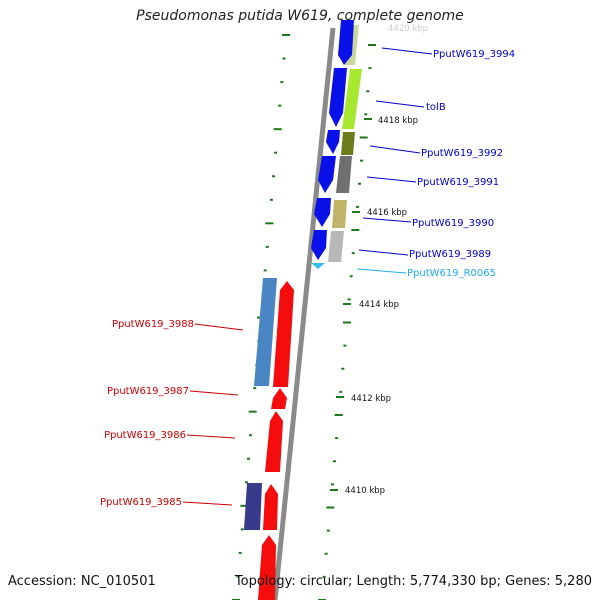 The image size is (600, 600). Describe the element at coordinates (352, 99) in the screenshot. I see `cog-box-tolB` at that location.